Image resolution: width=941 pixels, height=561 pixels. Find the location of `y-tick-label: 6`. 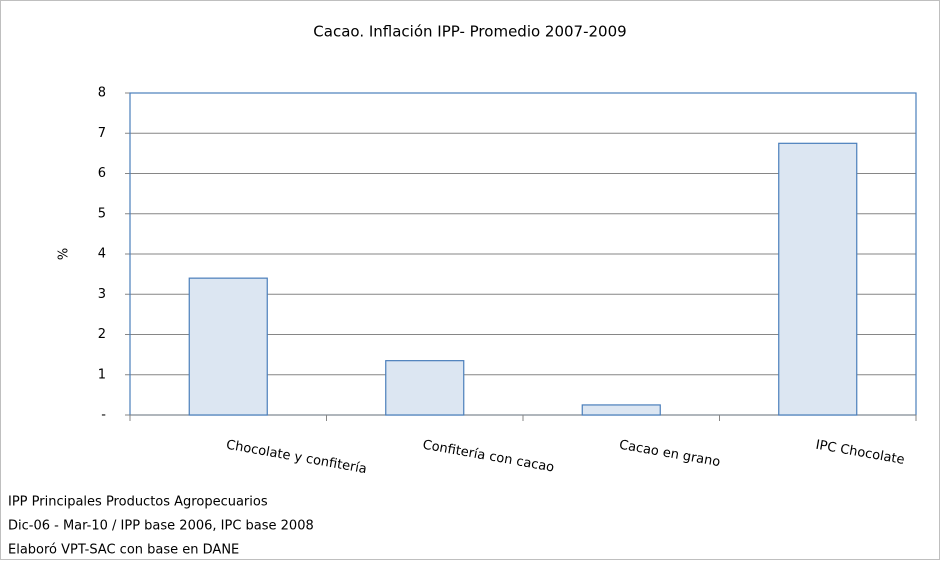

y-tick-label: 6 is located at coordinates (102, 173).